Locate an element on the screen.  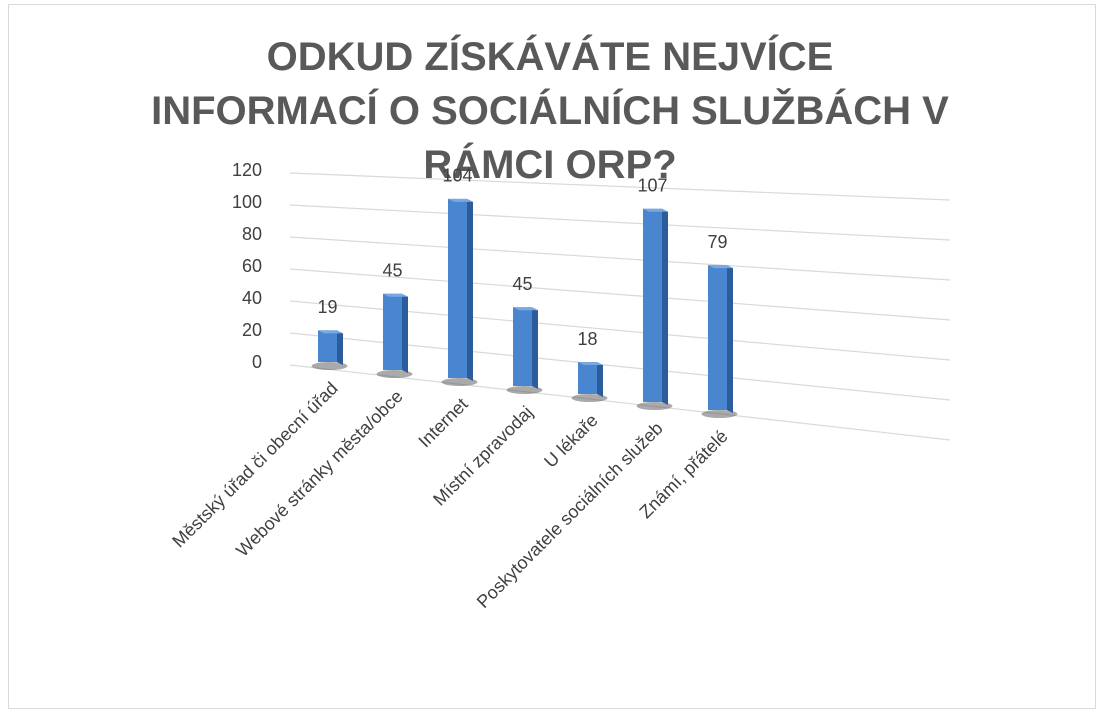
data-label: 18 is located at coordinates (587, 339).